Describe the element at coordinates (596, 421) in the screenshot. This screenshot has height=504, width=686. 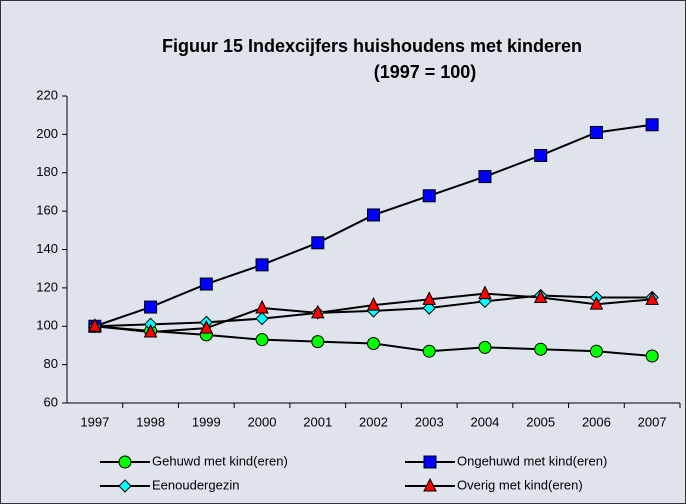
I see `x-tick-label: 2006` at that location.